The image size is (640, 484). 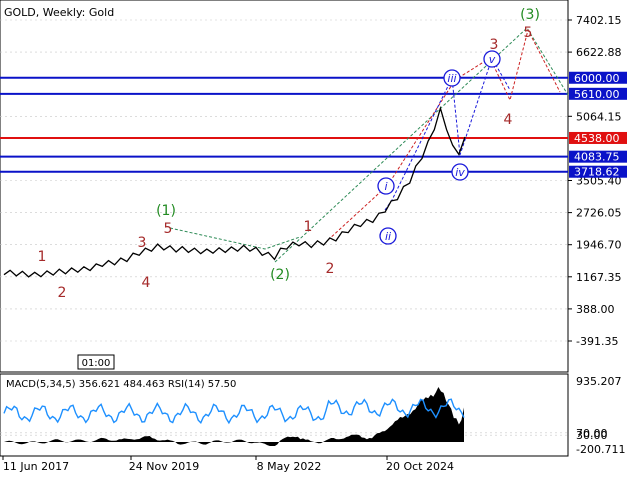 I want to click on price-tick-label: 388.00, so click(x=595, y=309).